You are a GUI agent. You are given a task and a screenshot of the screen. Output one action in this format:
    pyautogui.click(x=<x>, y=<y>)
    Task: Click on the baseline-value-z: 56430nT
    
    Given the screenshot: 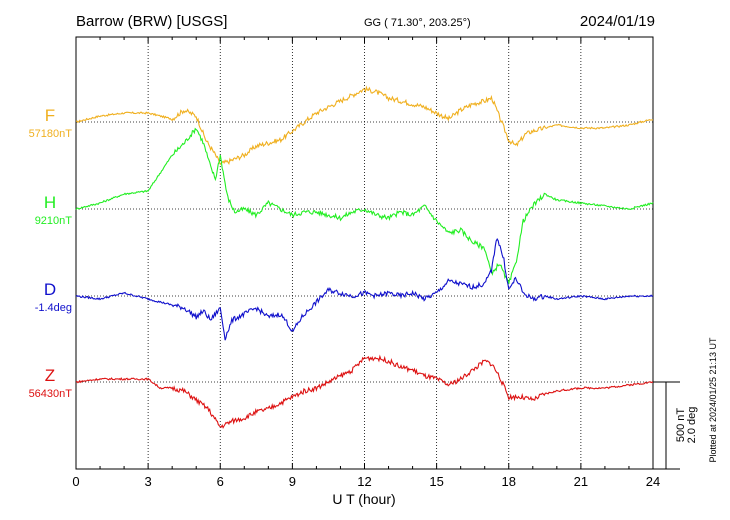 What is the action you would take?
    pyautogui.click(x=51, y=394)
    